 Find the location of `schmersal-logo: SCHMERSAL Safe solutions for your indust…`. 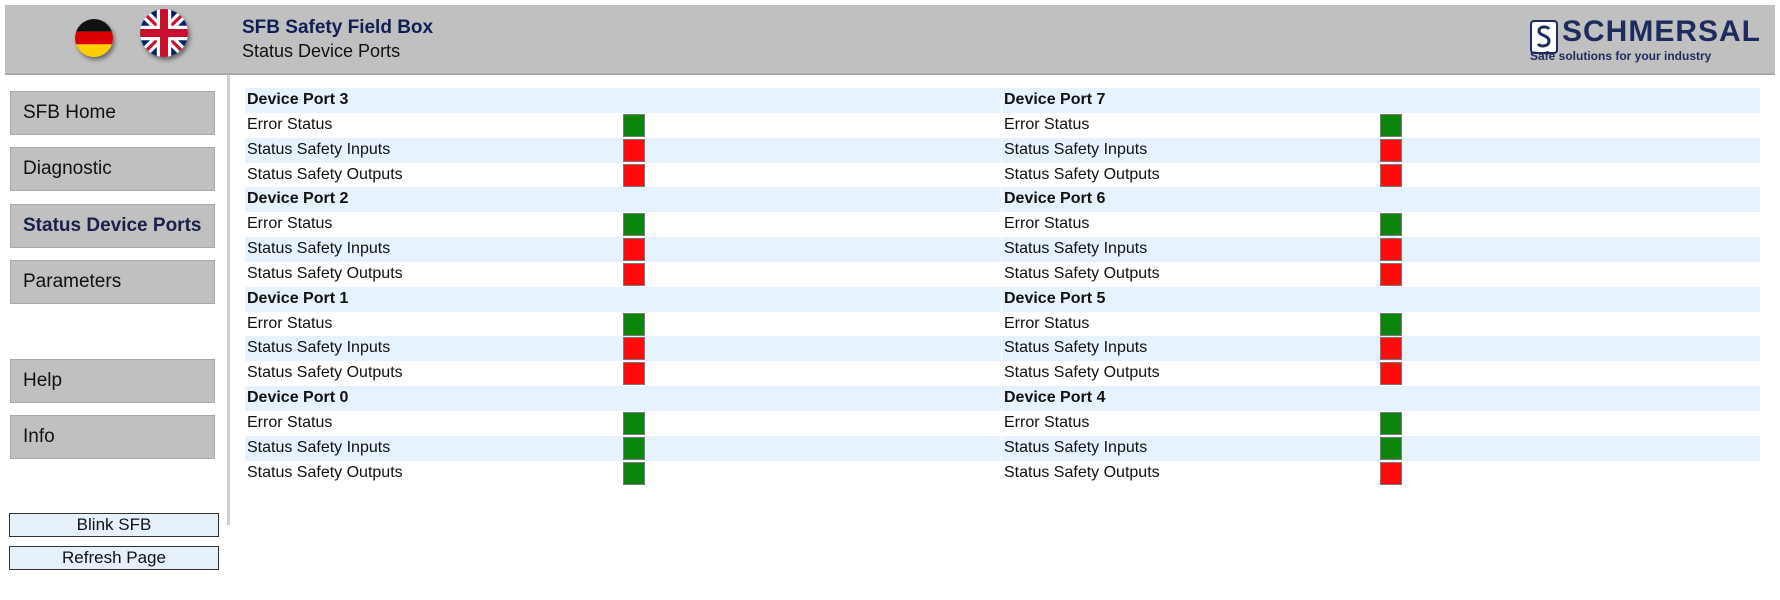

schmersal-logo: SCHMERSAL Safe solutions for your indust… is located at coordinates (1645, 39).